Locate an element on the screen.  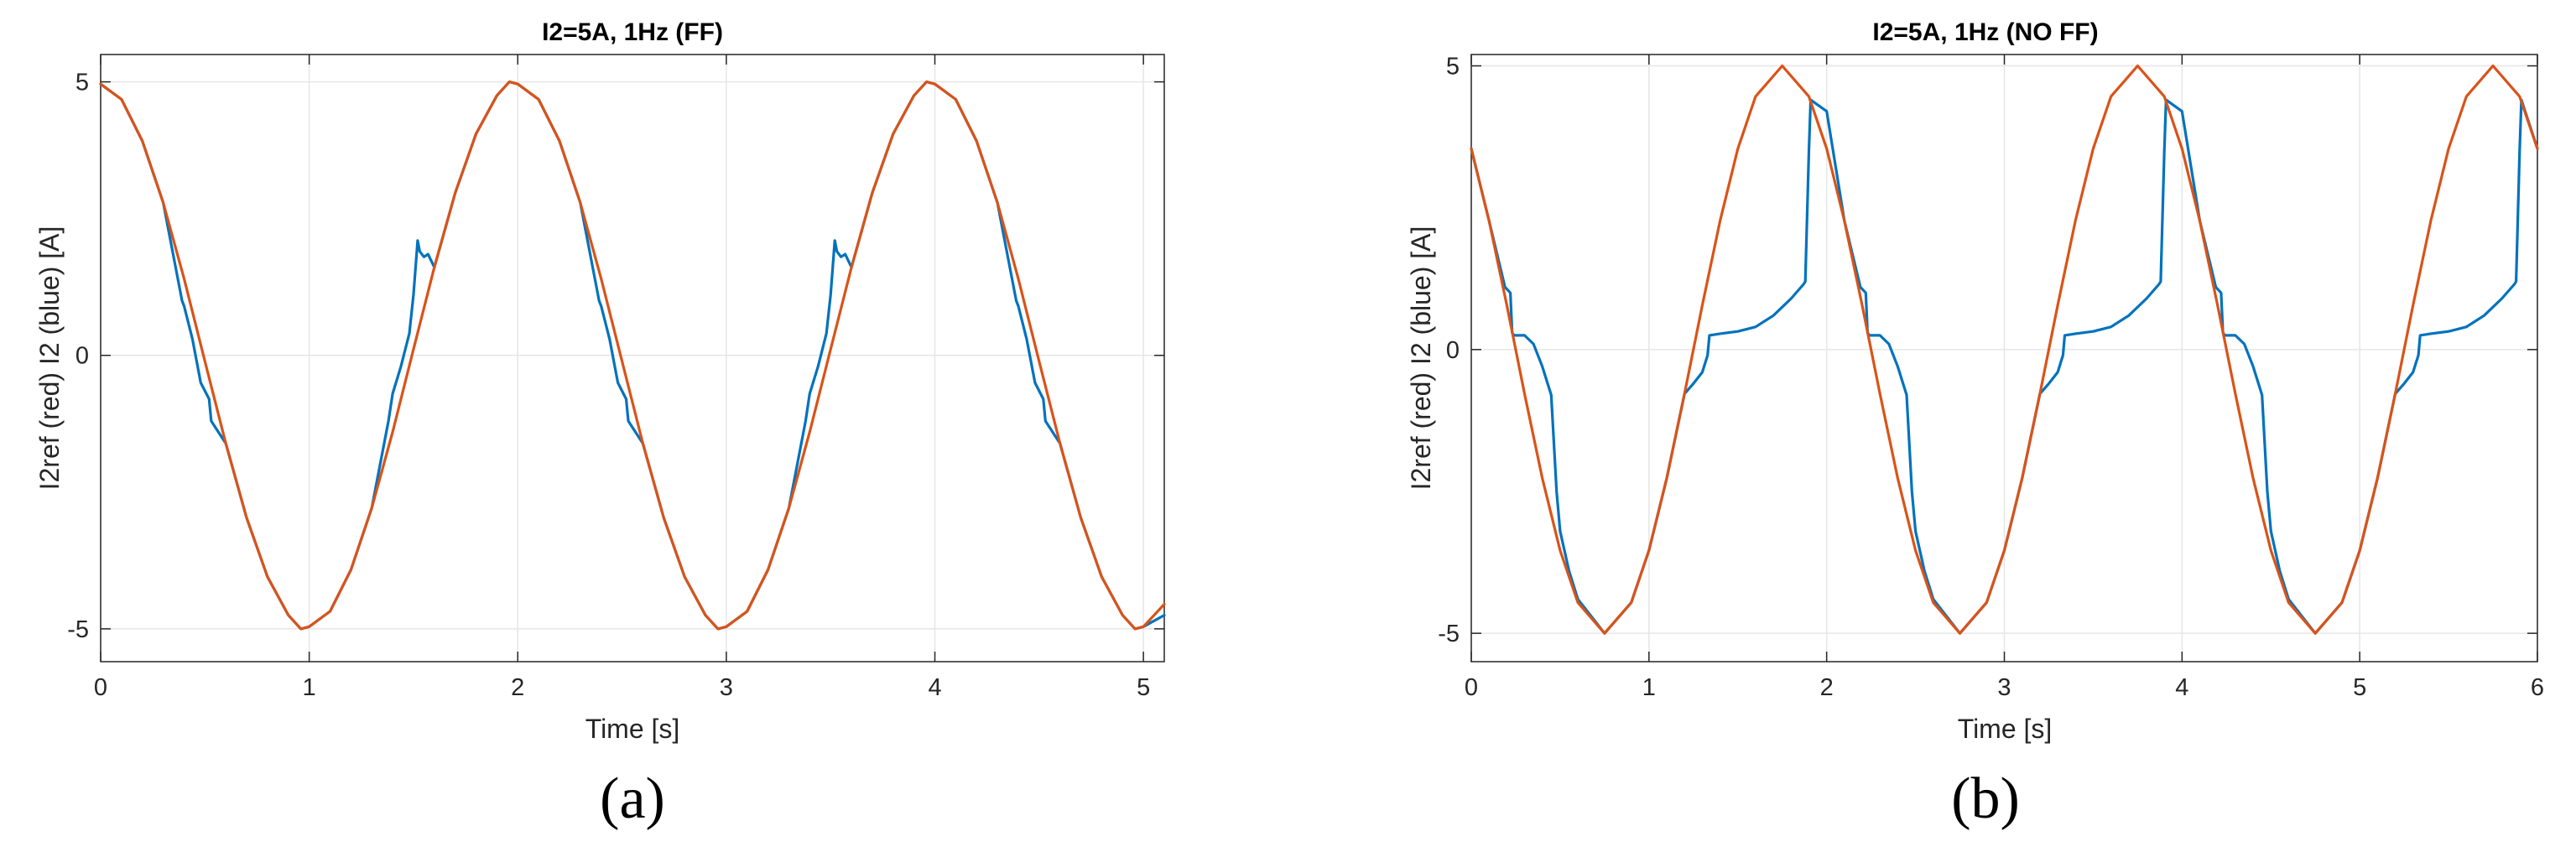
x-tick-label: 6 is located at coordinates (2537, 687).